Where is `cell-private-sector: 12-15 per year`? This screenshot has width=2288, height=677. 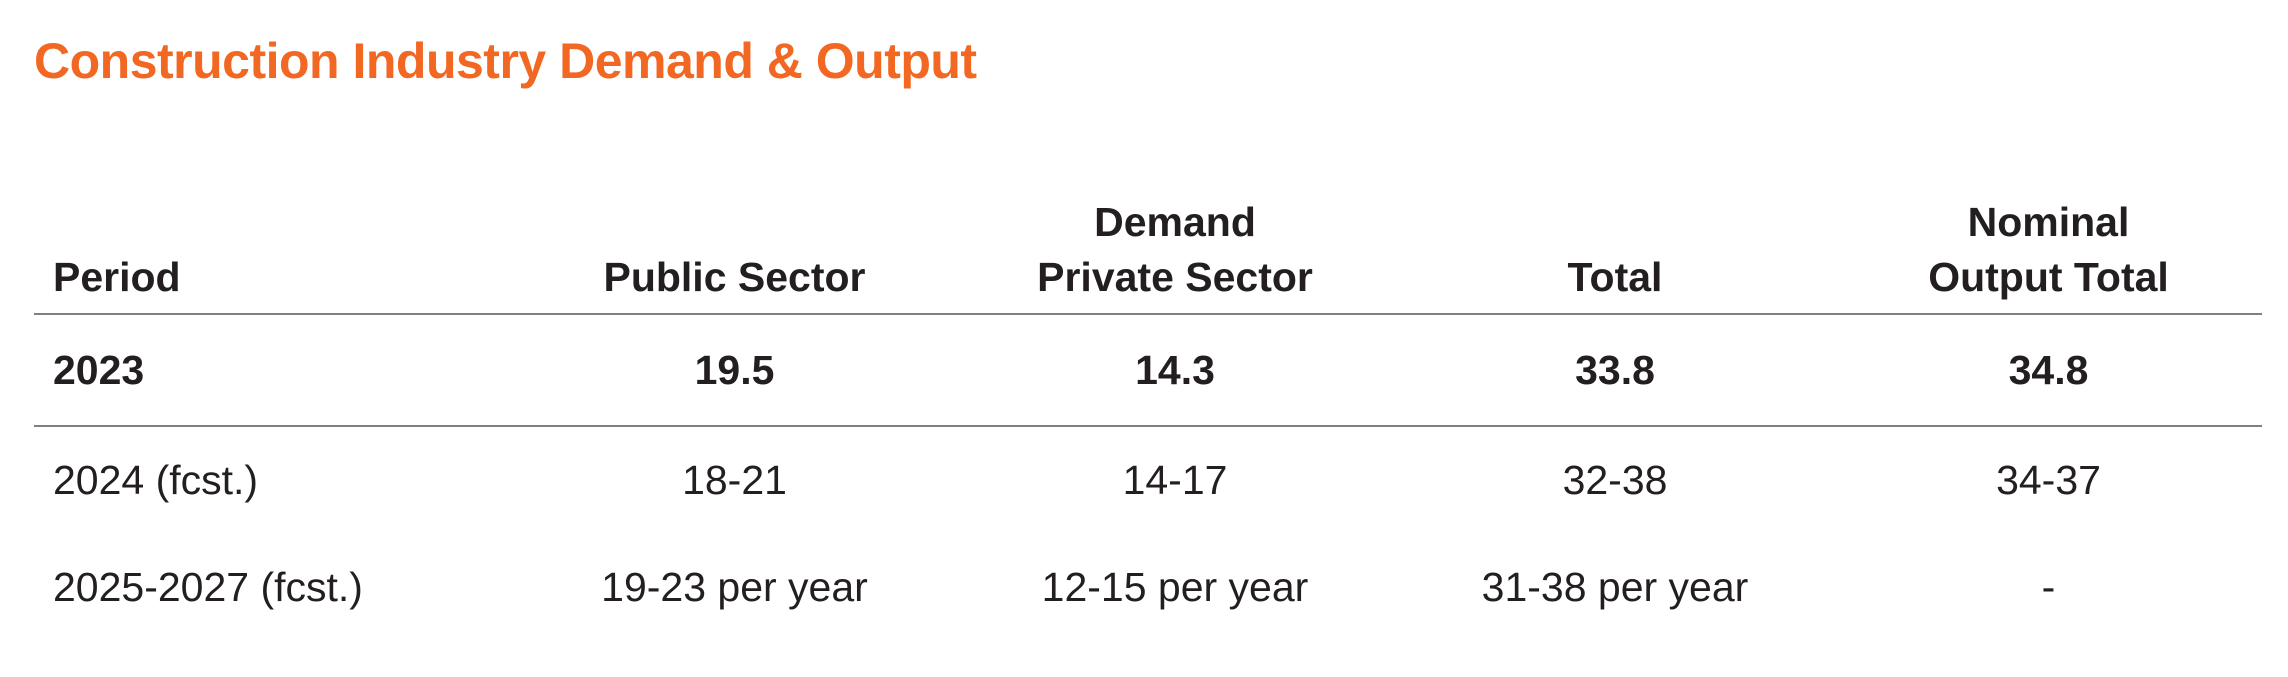
cell-private-sector: 12-15 per year is located at coordinates (1175, 586).